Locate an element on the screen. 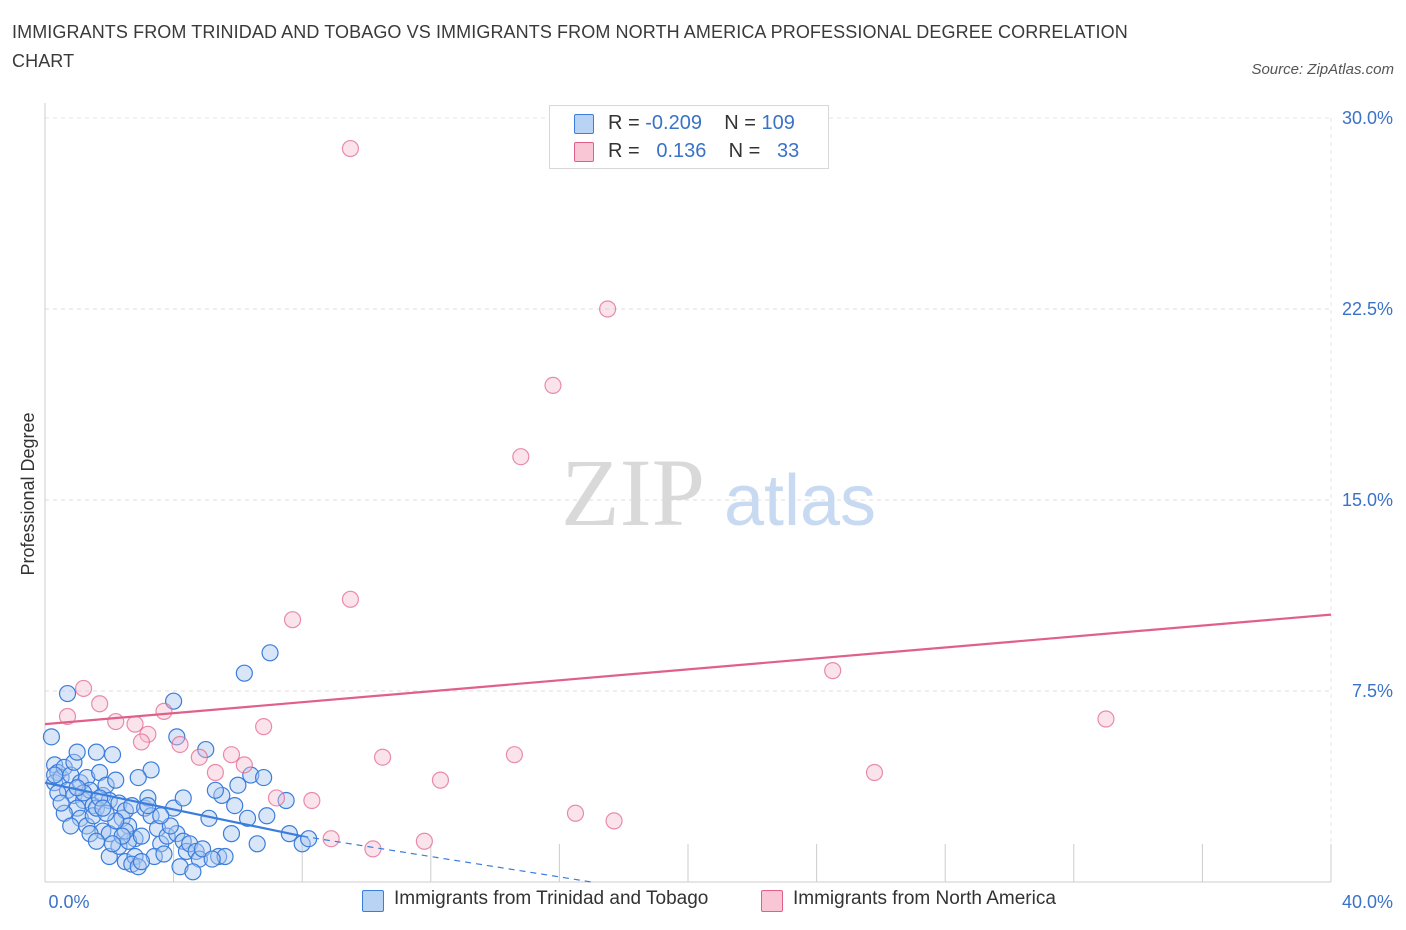  legend-blue-n-label: N = is located at coordinates (740, 123).